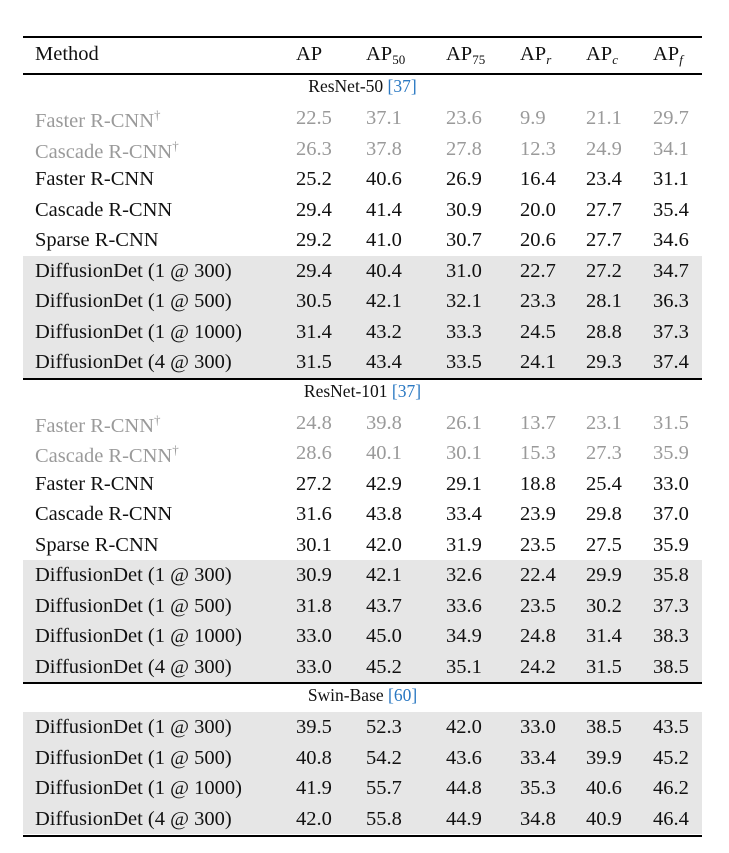 This screenshot has height=853, width=729. I want to click on value-cell: 37.8, so click(384, 148).